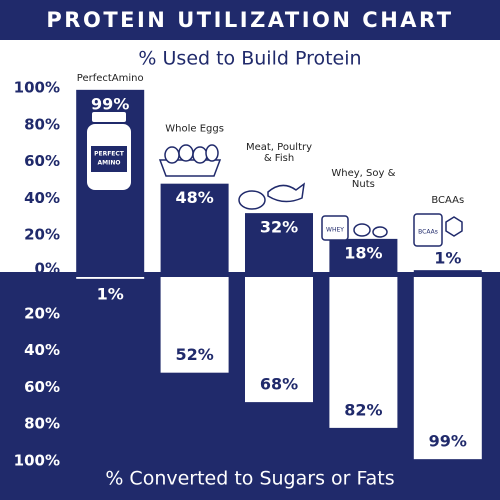 The image size is (500, 500). What do you see at coordinates (194, 197) in the screenshot?
I see `value-label: 48%` at bounding box center [194, 197].